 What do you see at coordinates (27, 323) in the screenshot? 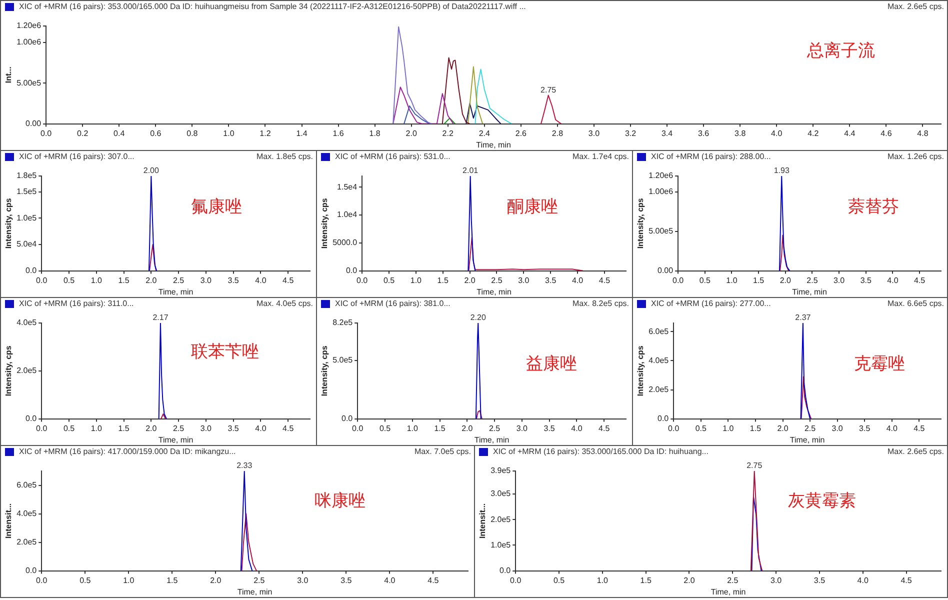
I see `y-tick-label: 4.0e5` at bounding box center [27, 323].